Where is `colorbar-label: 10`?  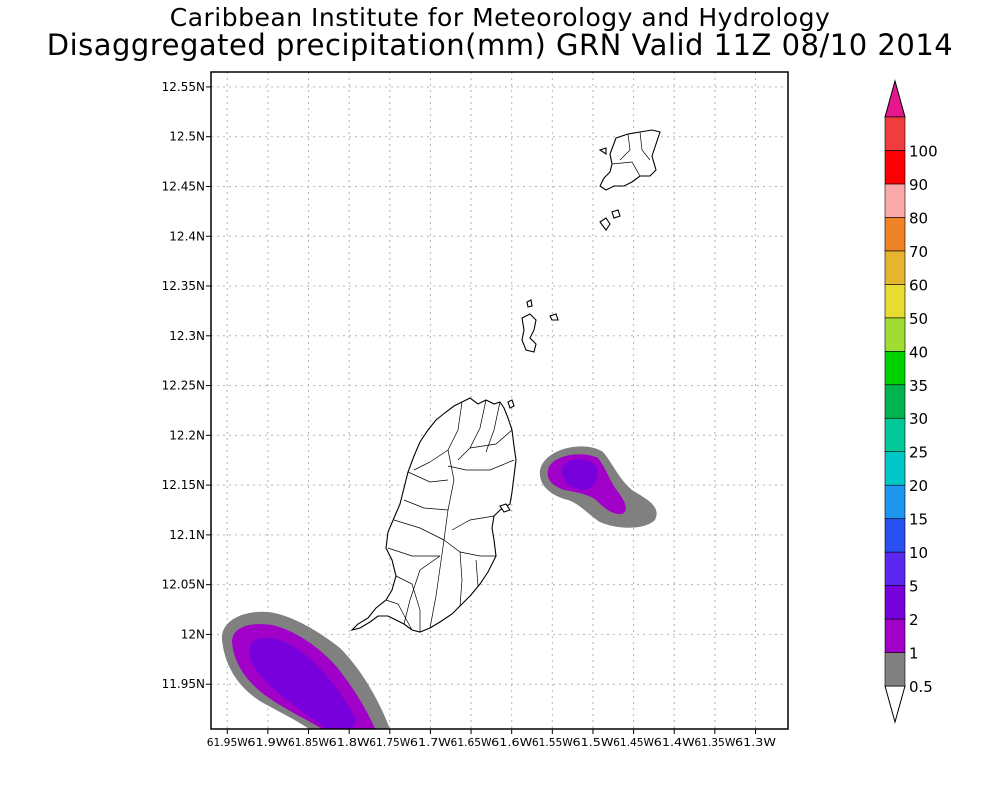
colorbar-label: 10 is located at coordinates (918, 553).